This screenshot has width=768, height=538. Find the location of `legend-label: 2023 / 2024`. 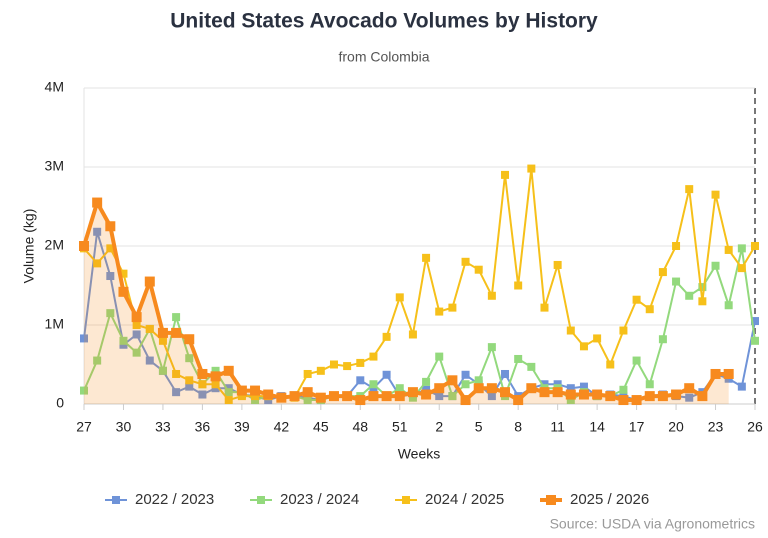

legend-label: 2023 / 2024 is located at coordinates (319, 499).